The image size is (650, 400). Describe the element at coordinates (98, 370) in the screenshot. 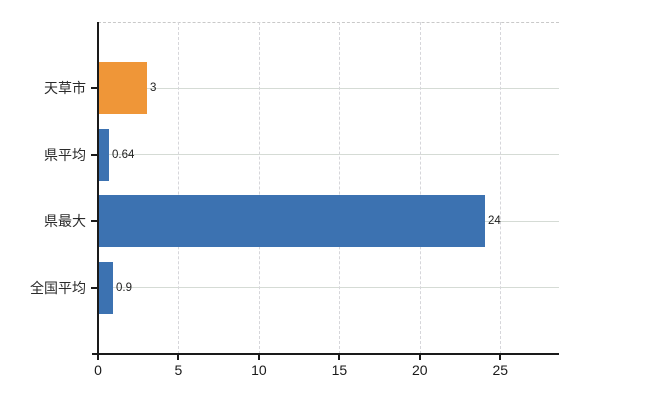

I see `x-tick-label: 0` at that location.